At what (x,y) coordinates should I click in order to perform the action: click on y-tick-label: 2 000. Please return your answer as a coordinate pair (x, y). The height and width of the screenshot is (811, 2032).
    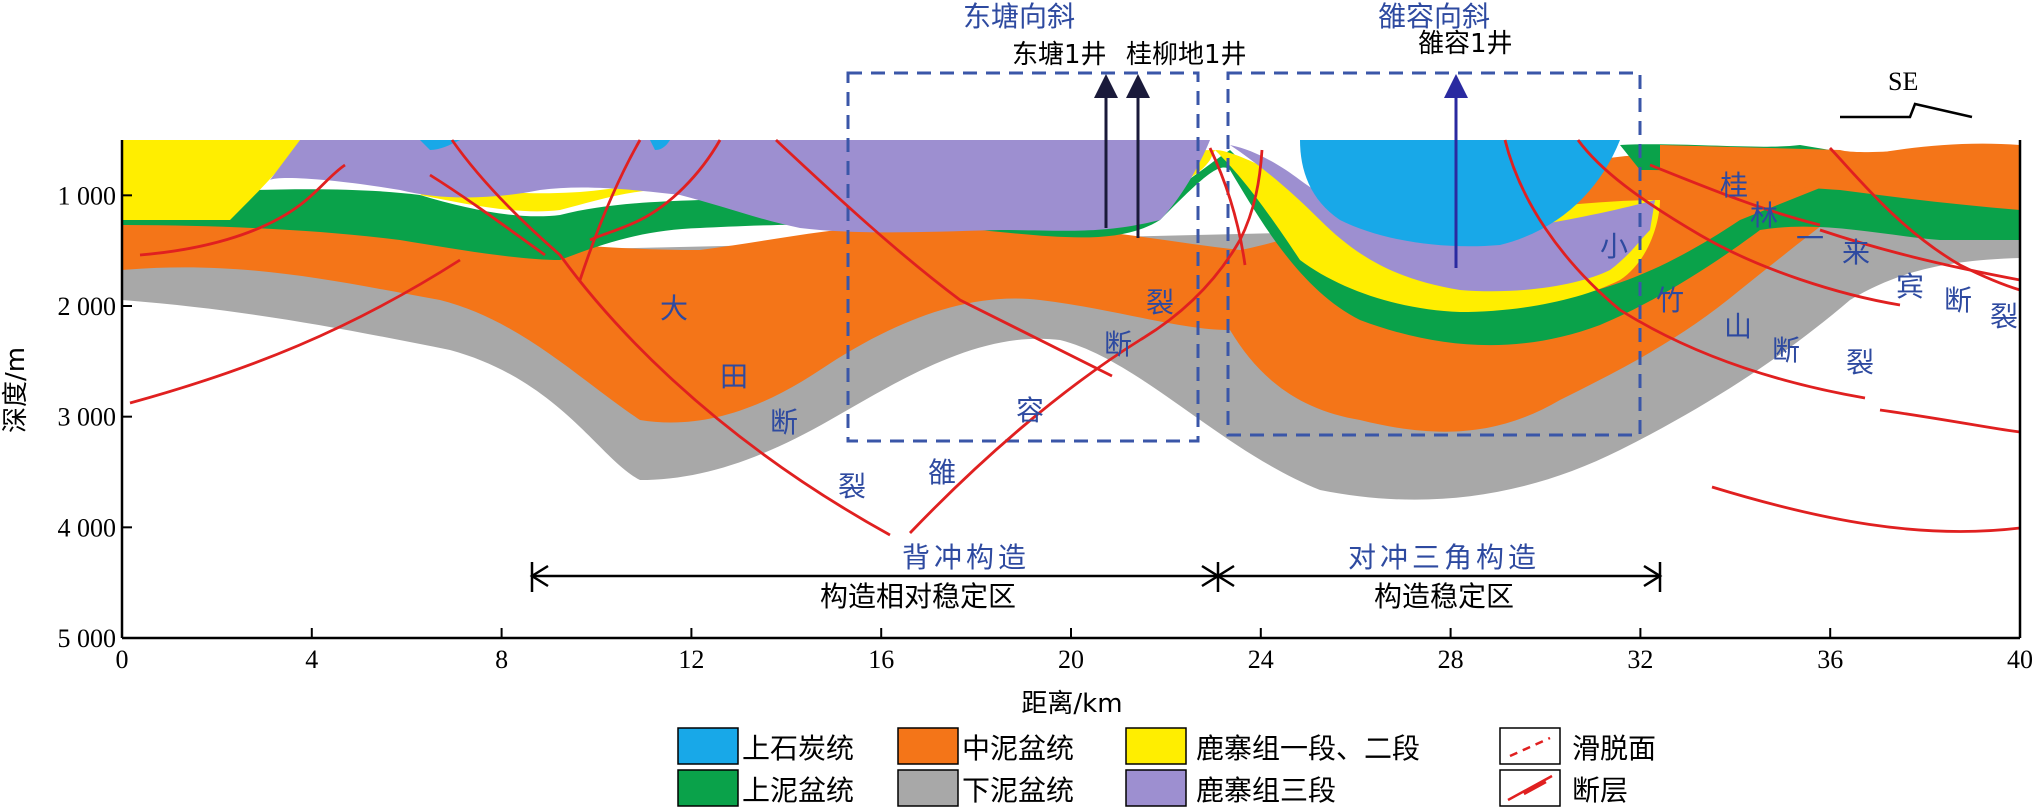
    Looking at the image, I should click on (87, 306).